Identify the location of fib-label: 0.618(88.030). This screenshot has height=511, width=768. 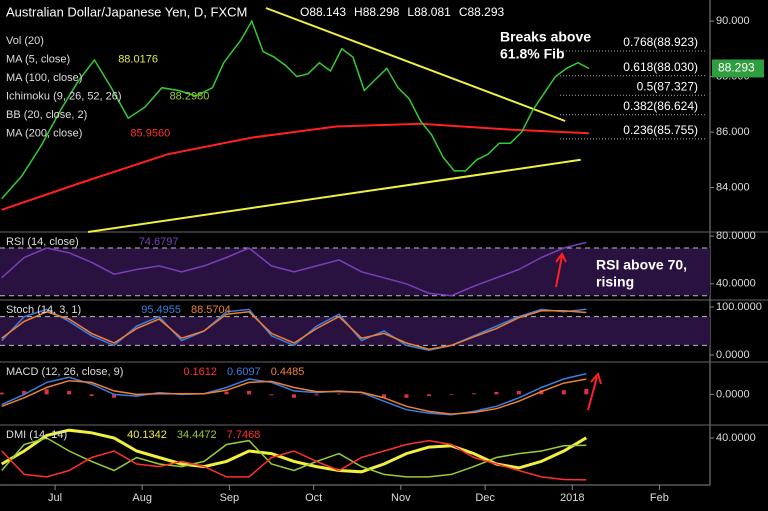
(660, 67).